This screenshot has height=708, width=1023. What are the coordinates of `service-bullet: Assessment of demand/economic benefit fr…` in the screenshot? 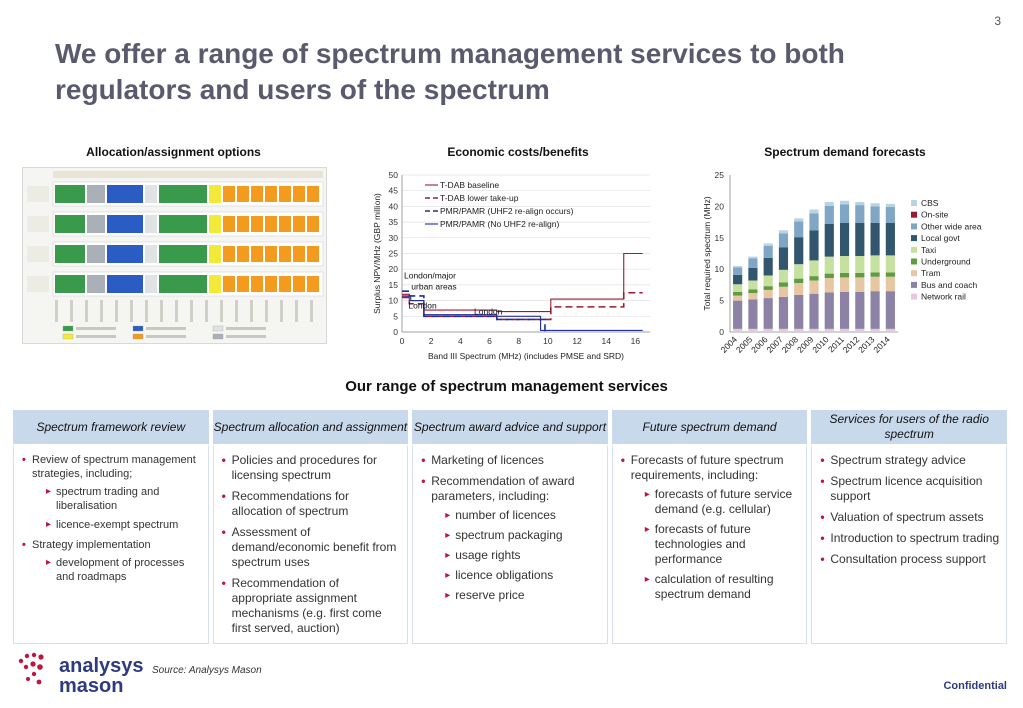 It's located at (312, 547).